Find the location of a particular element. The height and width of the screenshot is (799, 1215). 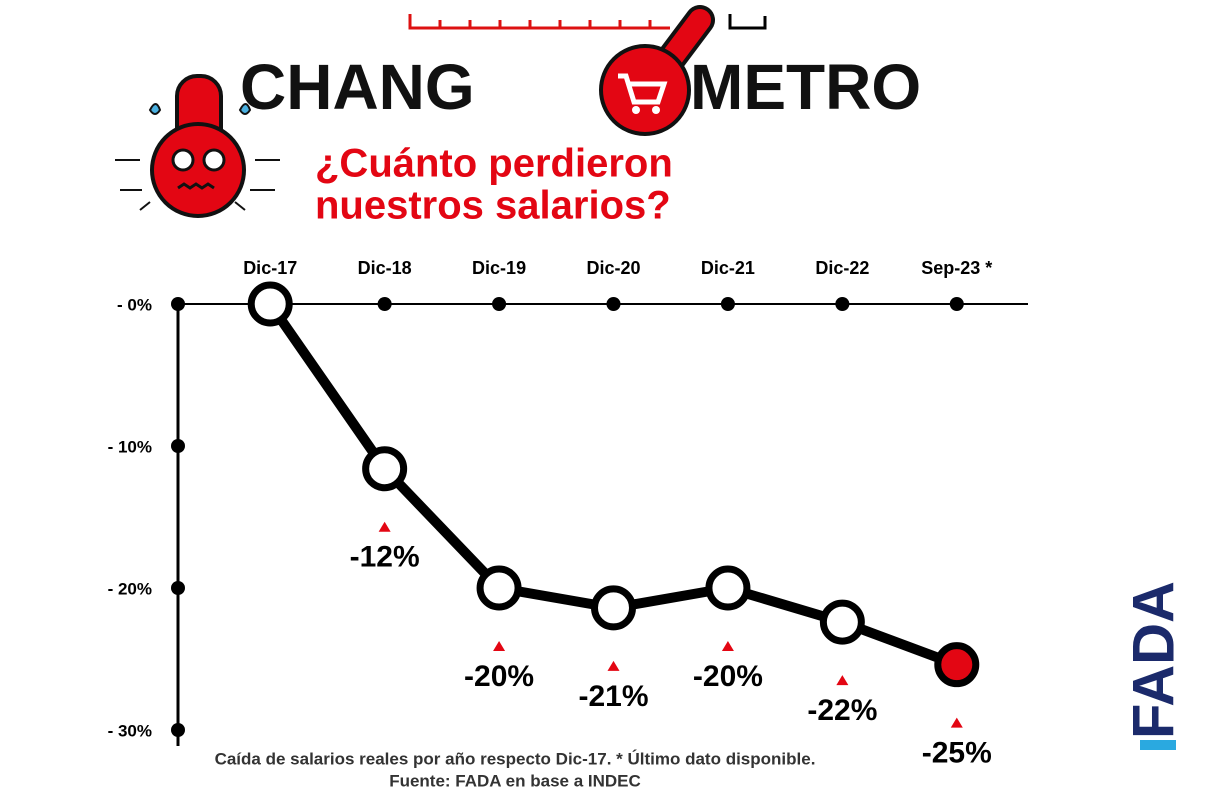

value-label: -12% is located at coordinates (385, 557).